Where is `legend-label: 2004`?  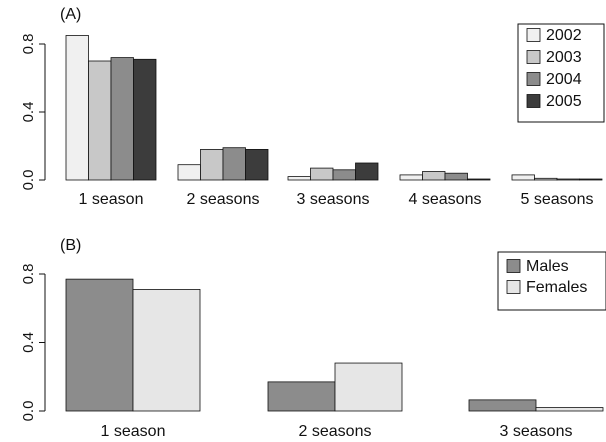 legend-label: 2004 is located at coordinates (564, 79).